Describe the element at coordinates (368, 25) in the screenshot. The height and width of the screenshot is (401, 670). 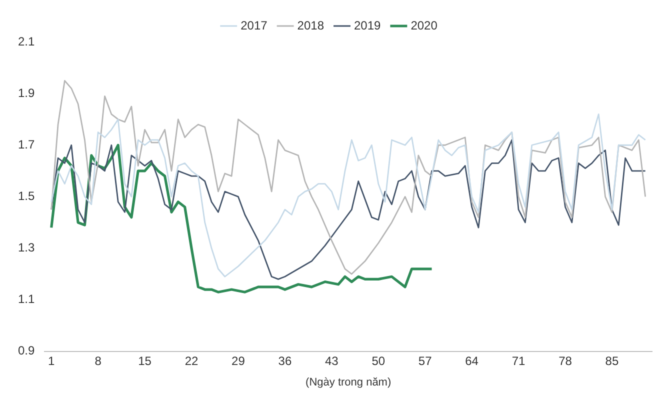
I see `legend-label: 2019` at that location.